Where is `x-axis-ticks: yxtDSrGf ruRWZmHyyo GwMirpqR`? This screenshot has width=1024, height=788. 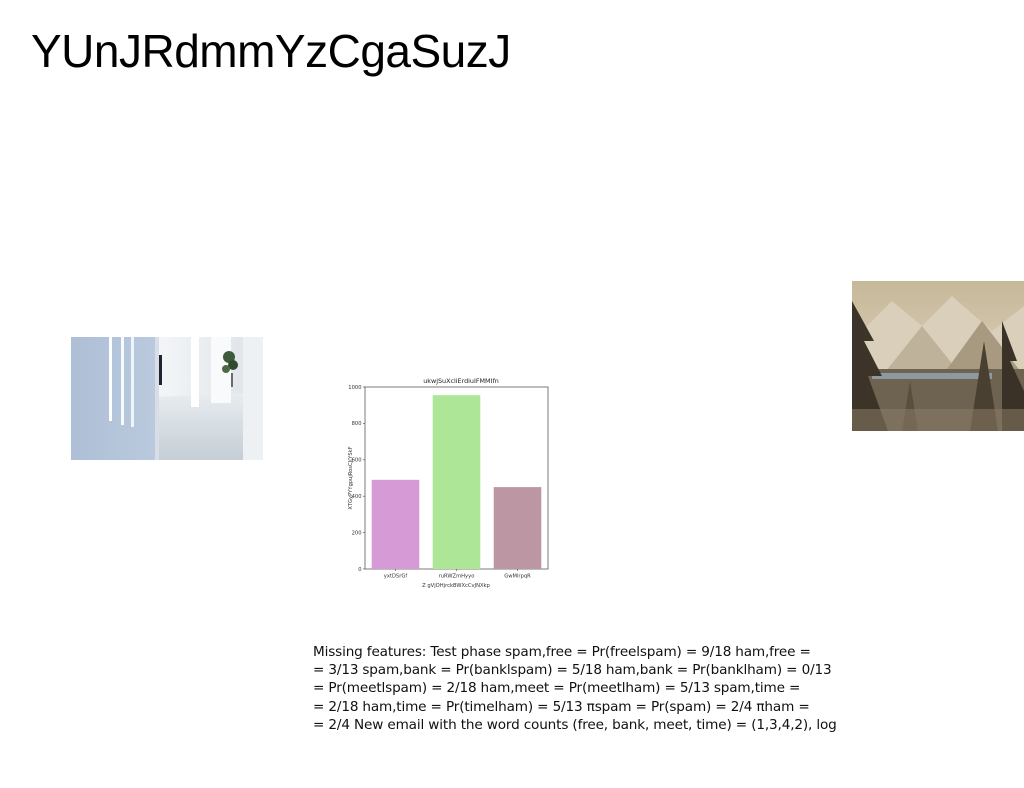
x-axis-ticks: yxtDSrGf ruRWZmHyyo GwMirpqR is located at coordinates (457, 574).